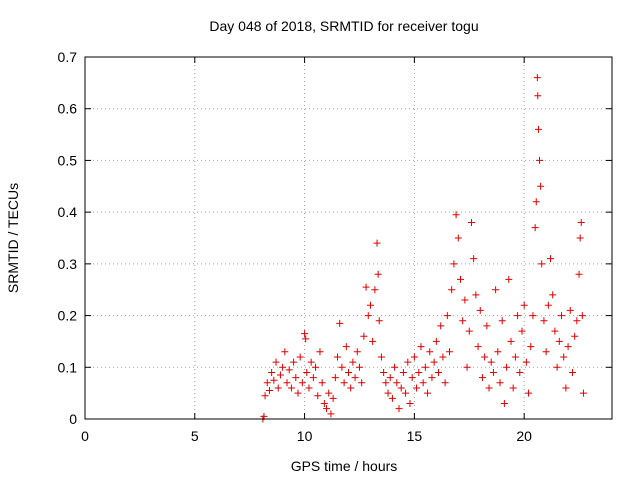 The image size is (640, 480). What do you see at coordinates (68, 109) in the screenshot?
I see `y-tick-label: 0.6` at bounding box center [68, 109].